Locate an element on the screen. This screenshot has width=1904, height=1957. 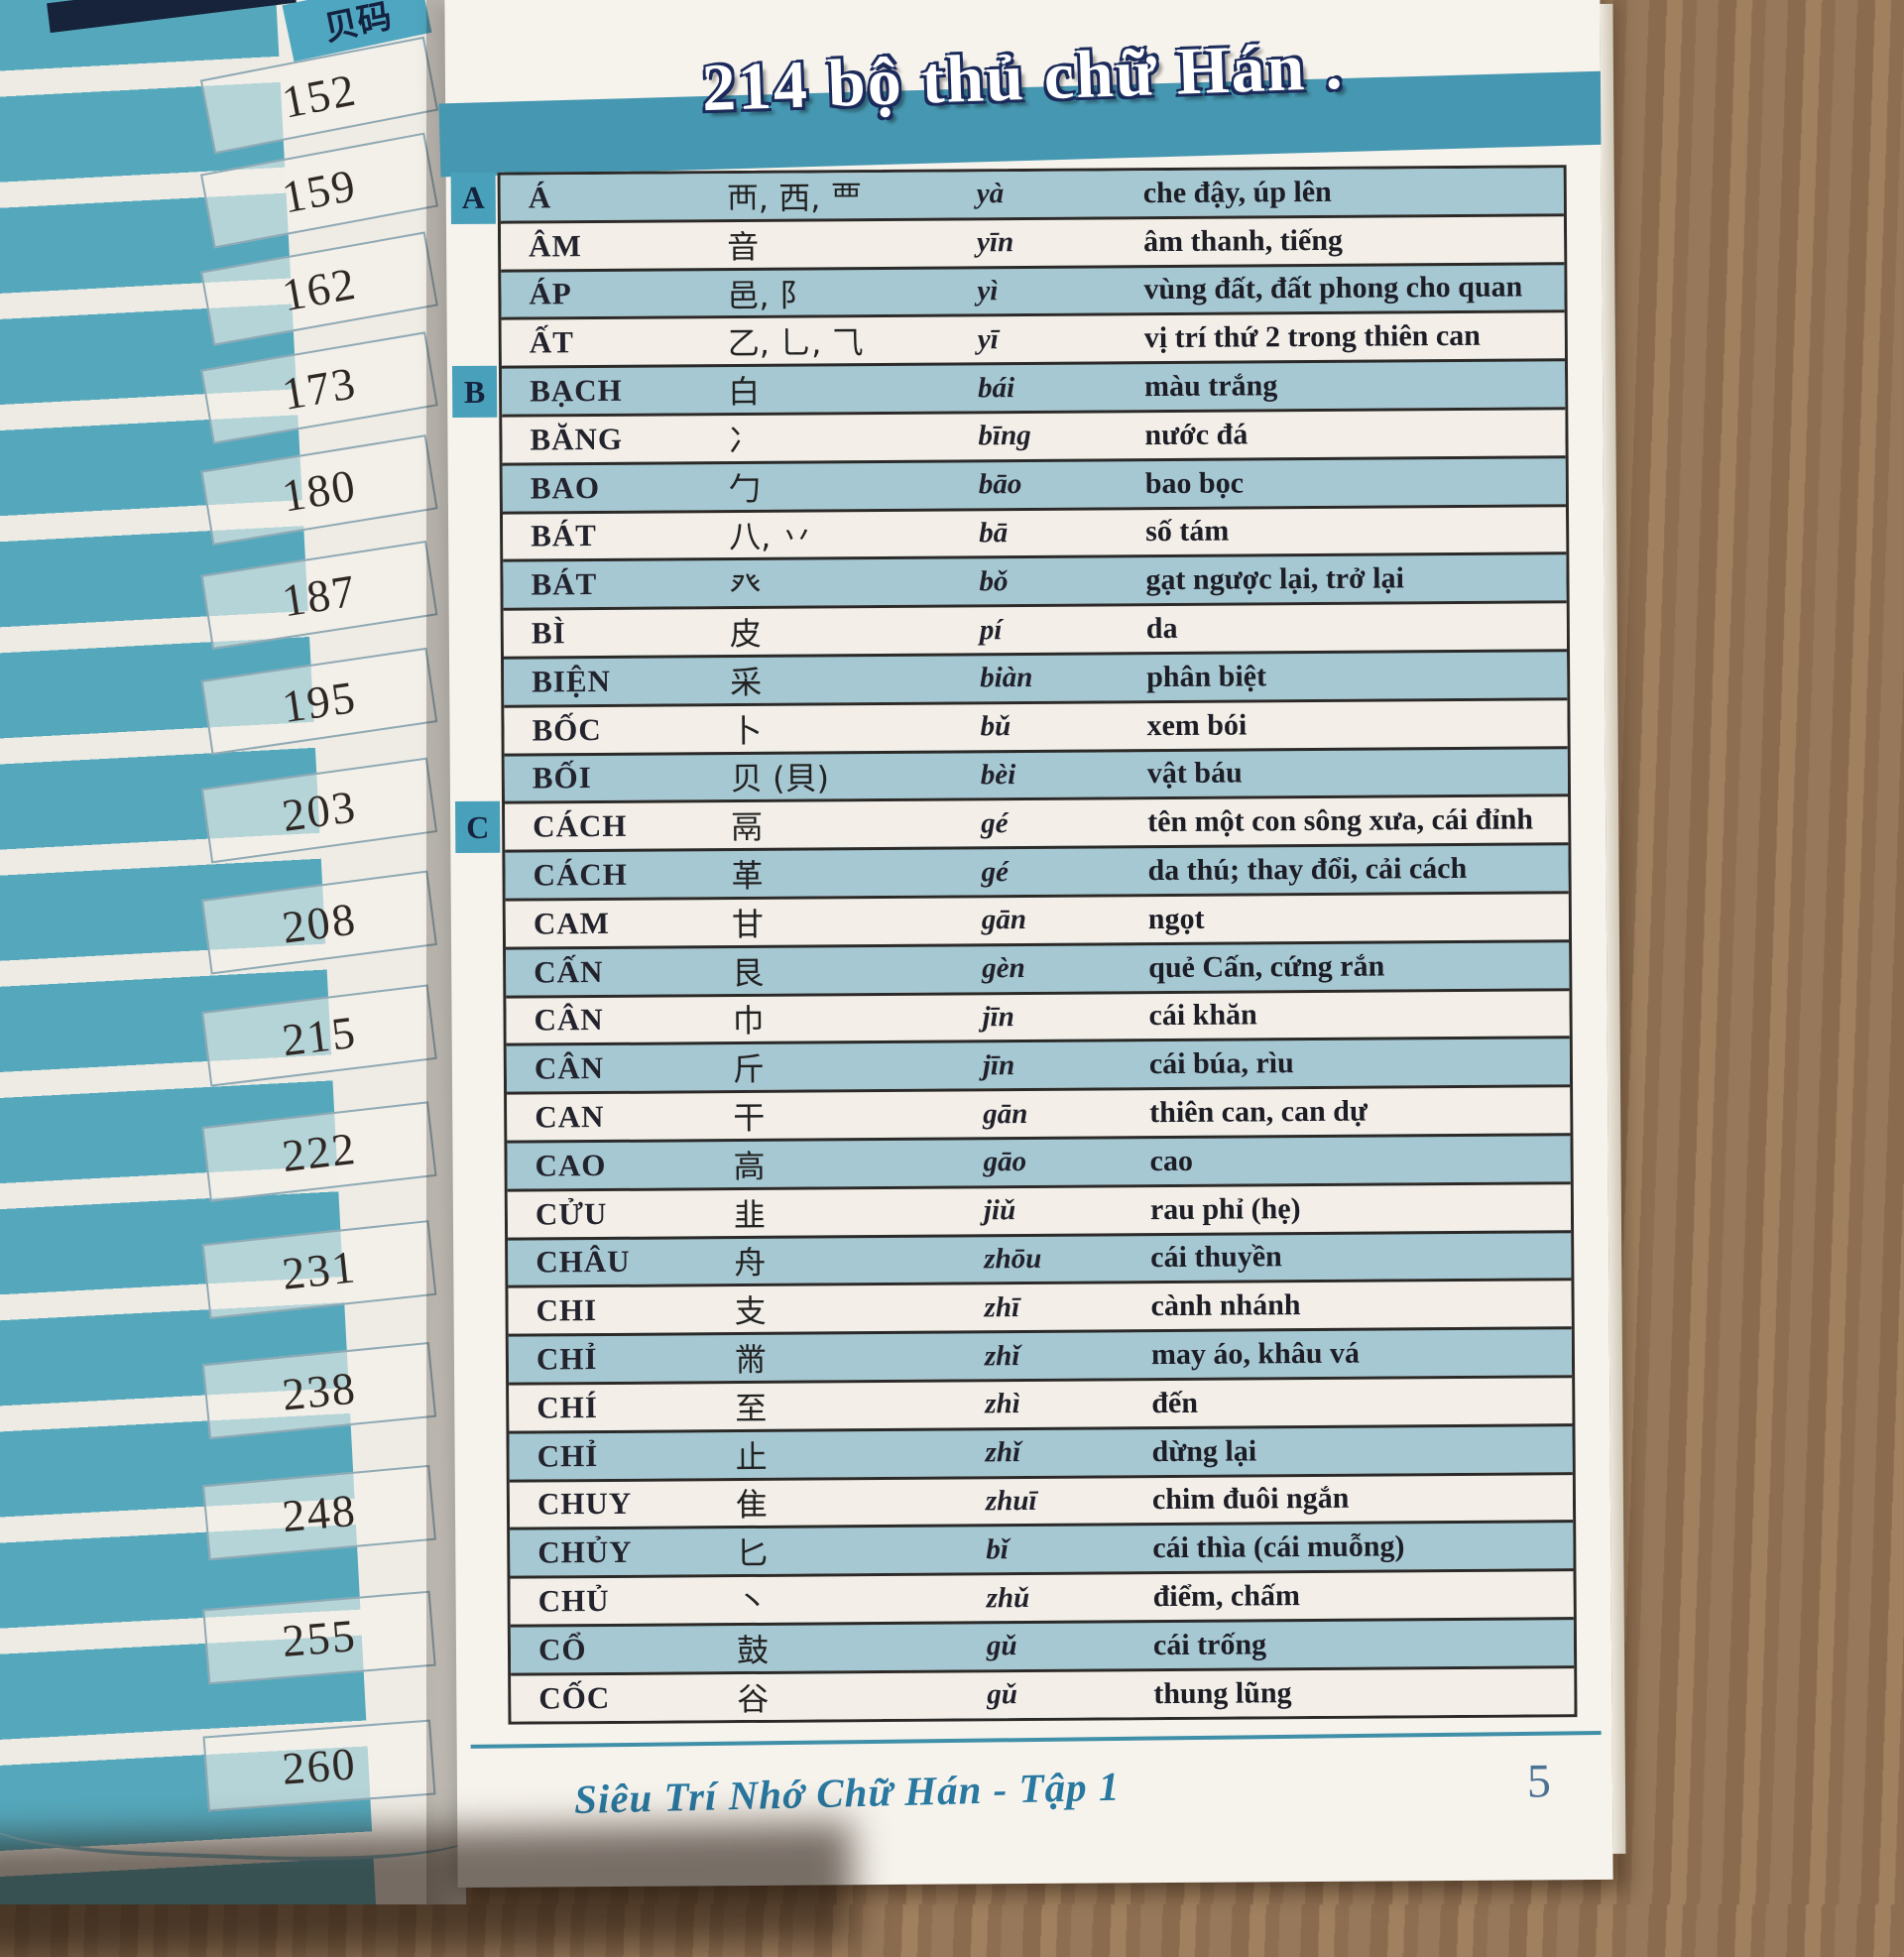
radical-name: CÂN is located at coordinates (569, 1068).